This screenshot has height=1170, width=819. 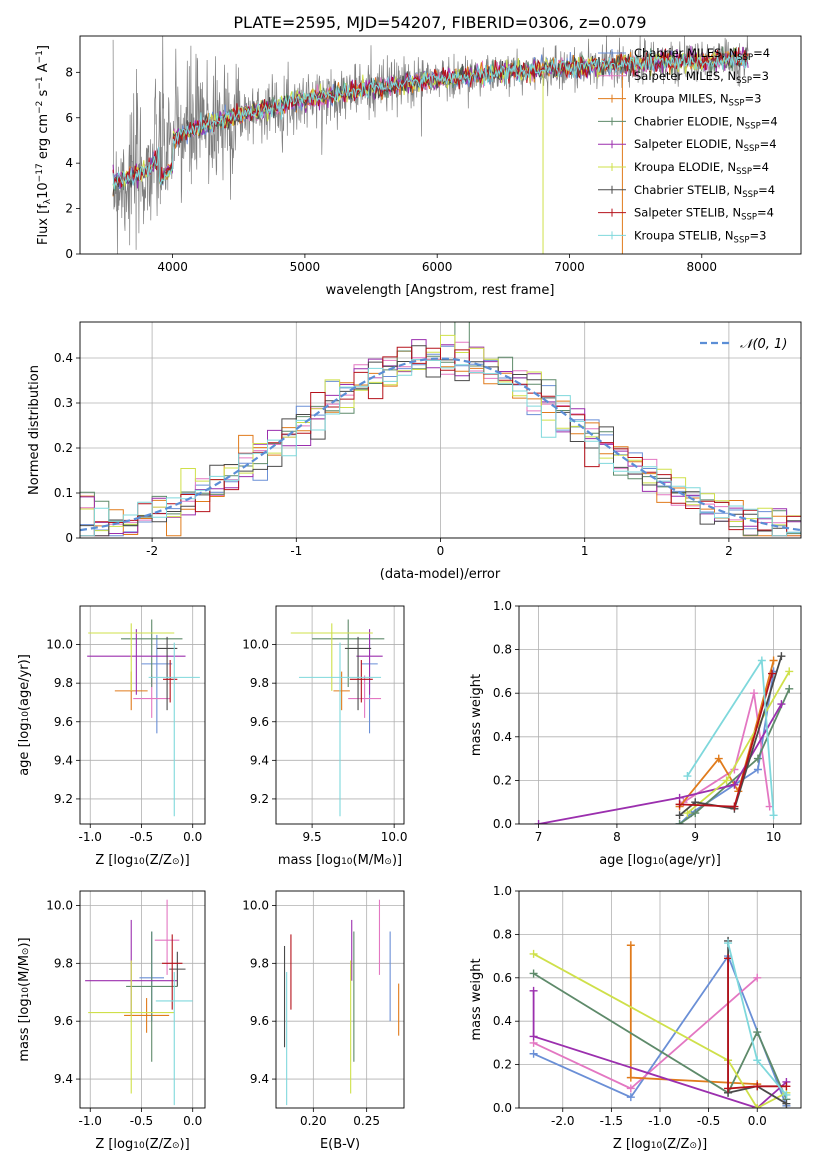 I want to click on x-tick-label: -0.5, so click(x=141, y=837).